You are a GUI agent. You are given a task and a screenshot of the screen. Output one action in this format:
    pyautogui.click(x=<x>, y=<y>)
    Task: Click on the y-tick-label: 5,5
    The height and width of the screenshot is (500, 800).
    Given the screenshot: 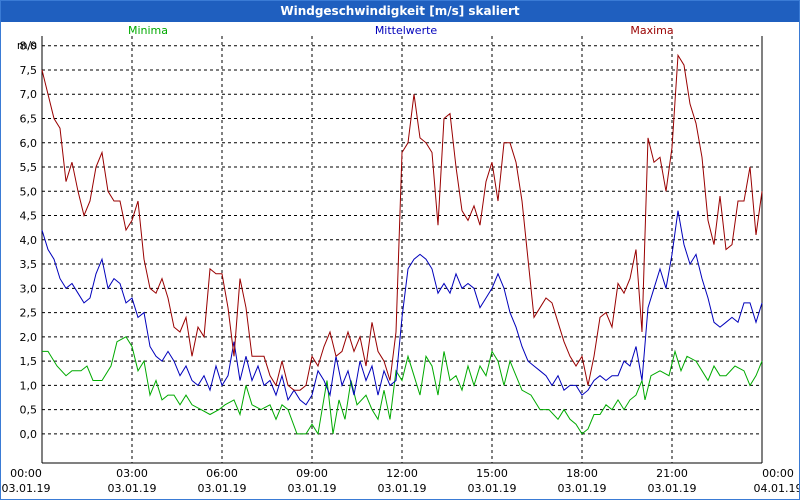 What is the action you would take?
    pyautogui.click(x=29, y=167)
    